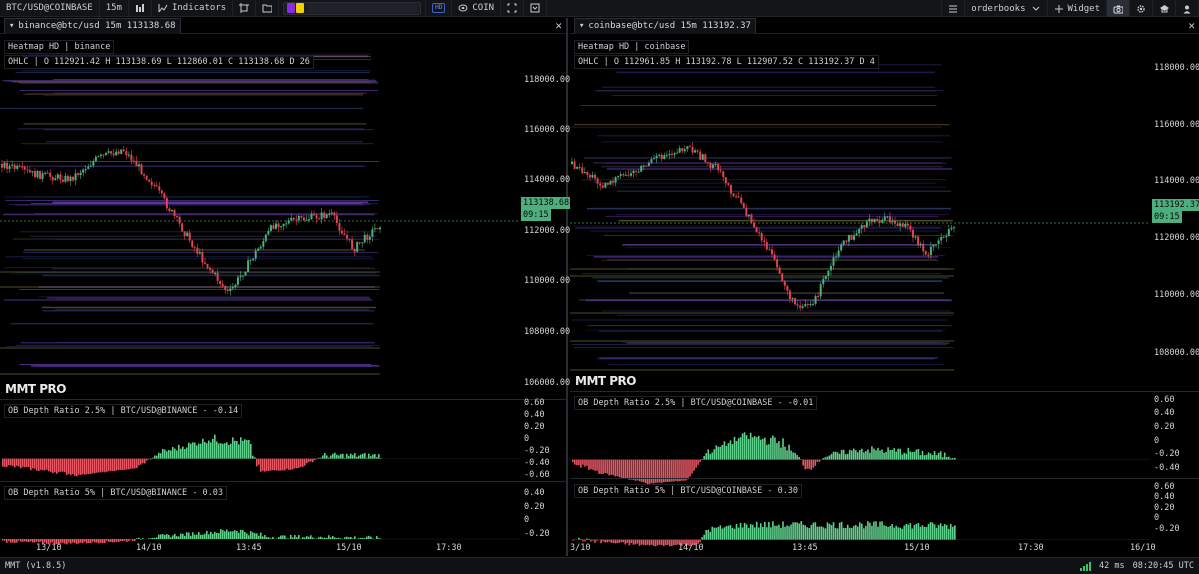 The width and height of the screenshot is (1199, 574). Describe the element at coordinates (1077, 8) in the screenshot. I see `add-widget-button: Widget` at that location.